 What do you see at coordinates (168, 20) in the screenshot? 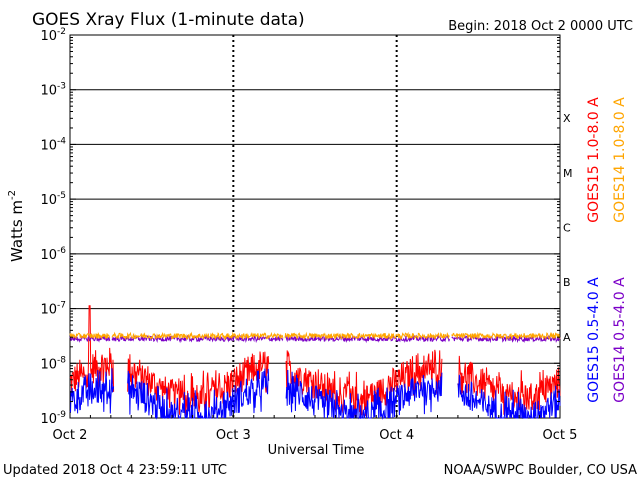
I see `chart-title: GOES Xray Flux (1-minute data)` at bounding box center [168, 20].